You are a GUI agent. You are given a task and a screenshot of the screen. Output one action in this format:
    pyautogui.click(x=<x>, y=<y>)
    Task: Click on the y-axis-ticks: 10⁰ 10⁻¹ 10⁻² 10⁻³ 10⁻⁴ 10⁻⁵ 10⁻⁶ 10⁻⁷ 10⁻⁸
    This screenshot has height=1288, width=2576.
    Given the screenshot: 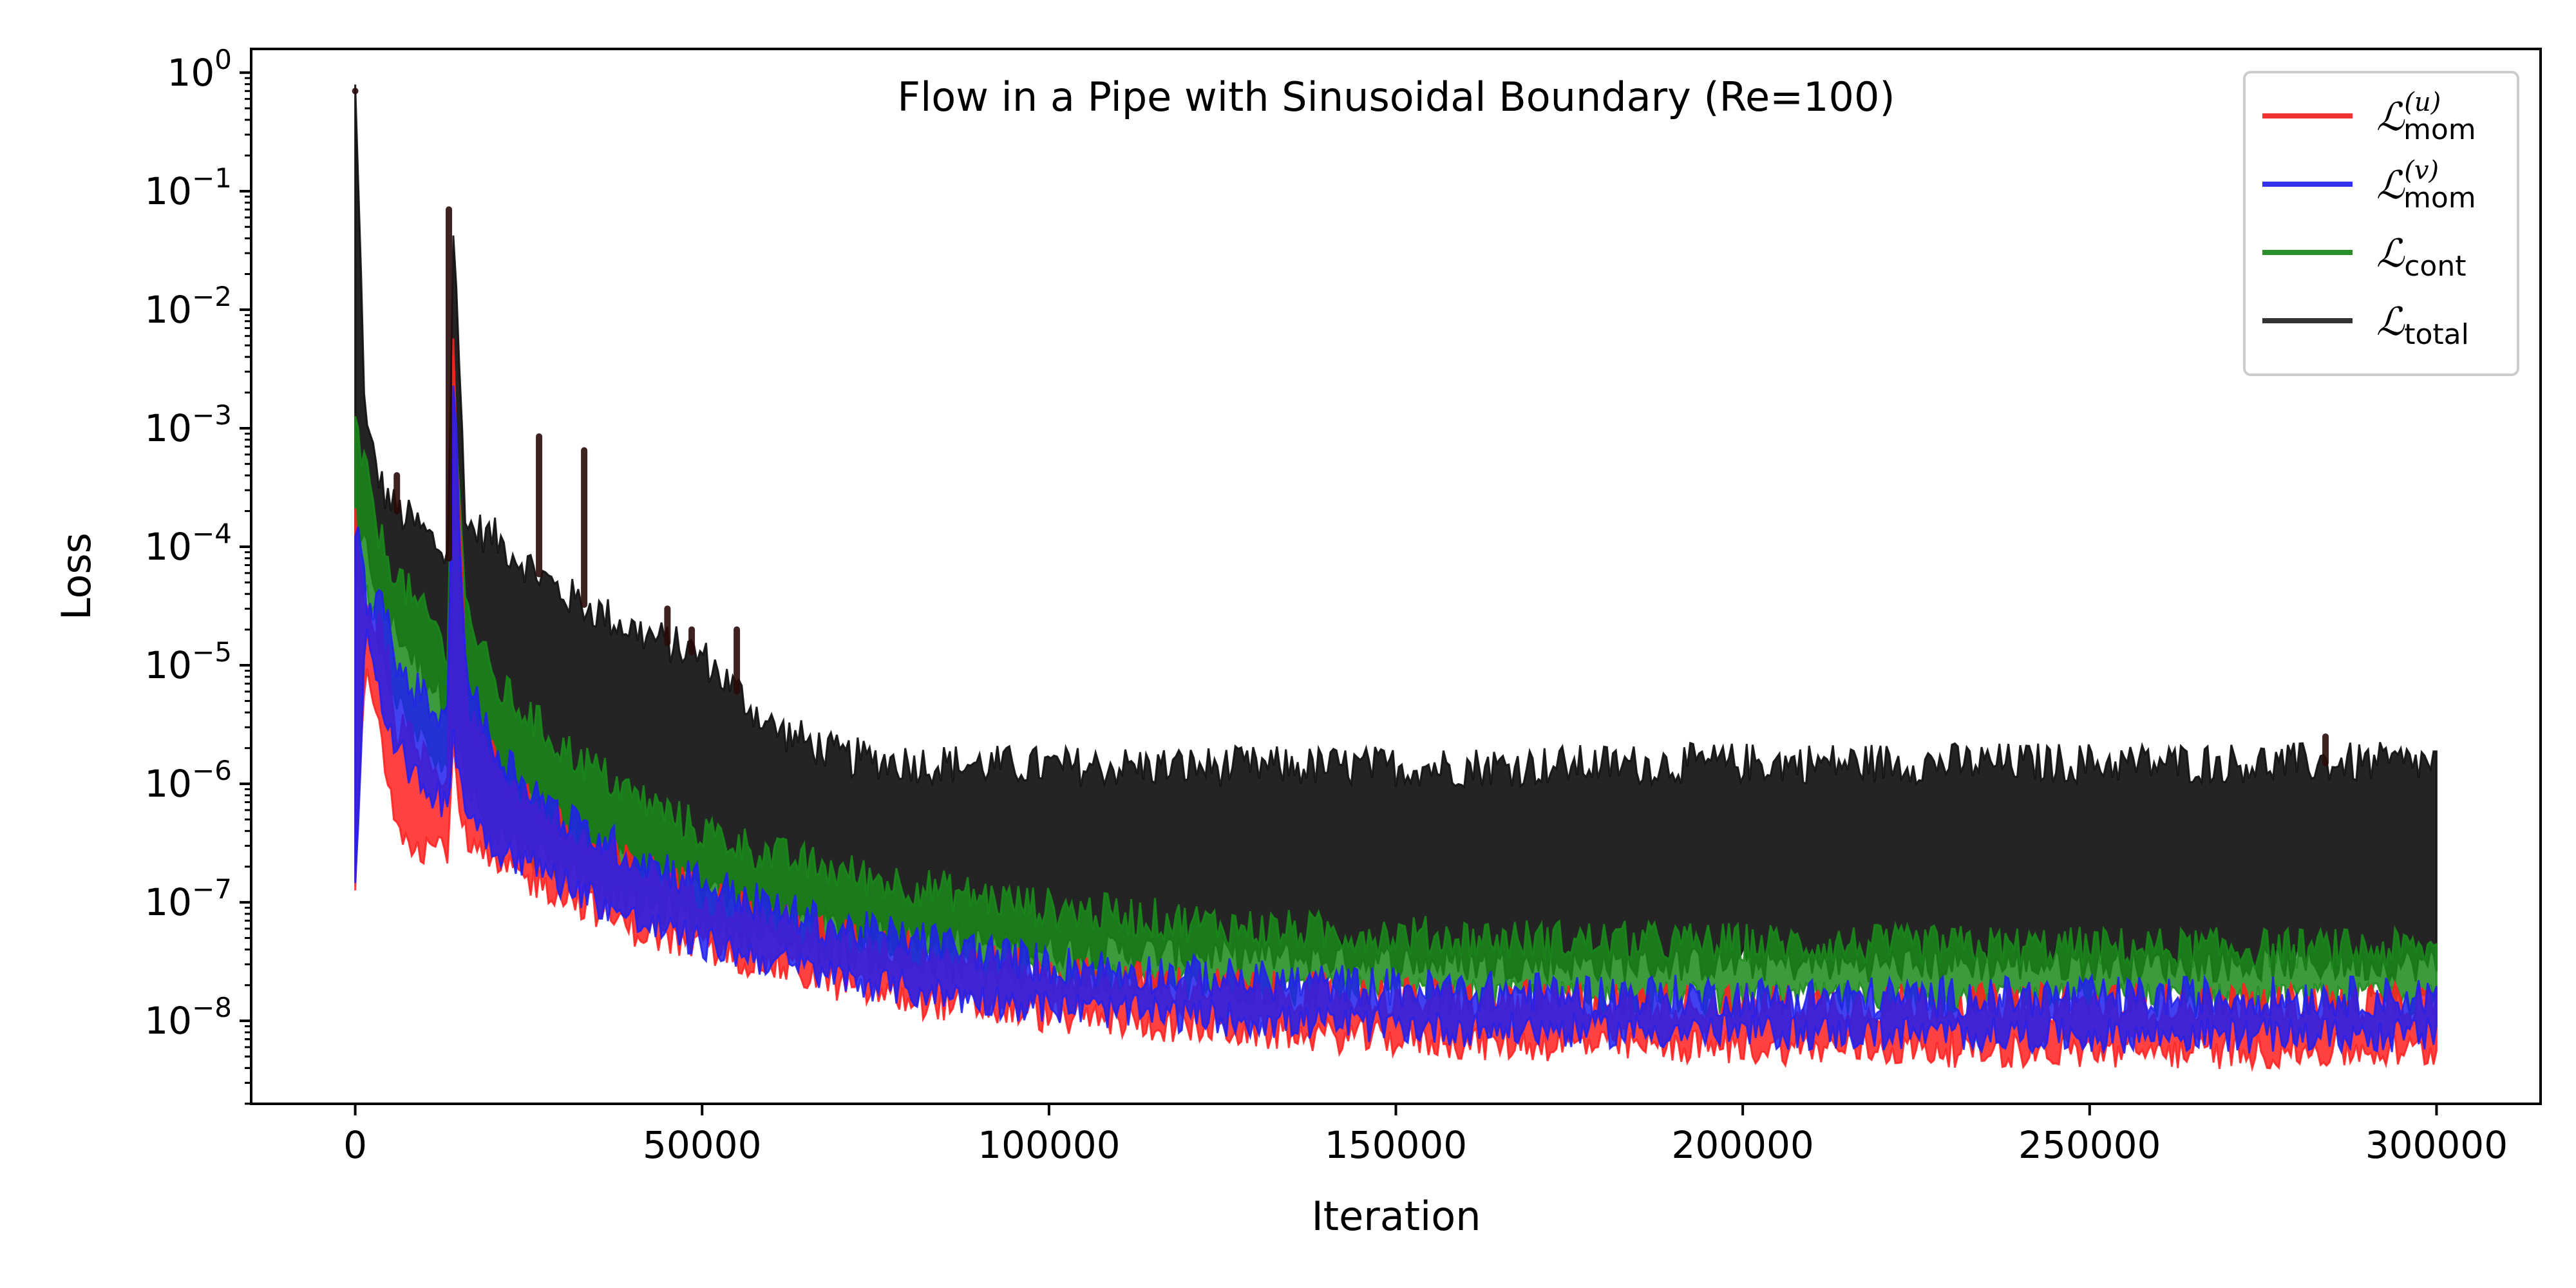 What is the action you would take?
    pyautogui.click(x=198, y=574)
    